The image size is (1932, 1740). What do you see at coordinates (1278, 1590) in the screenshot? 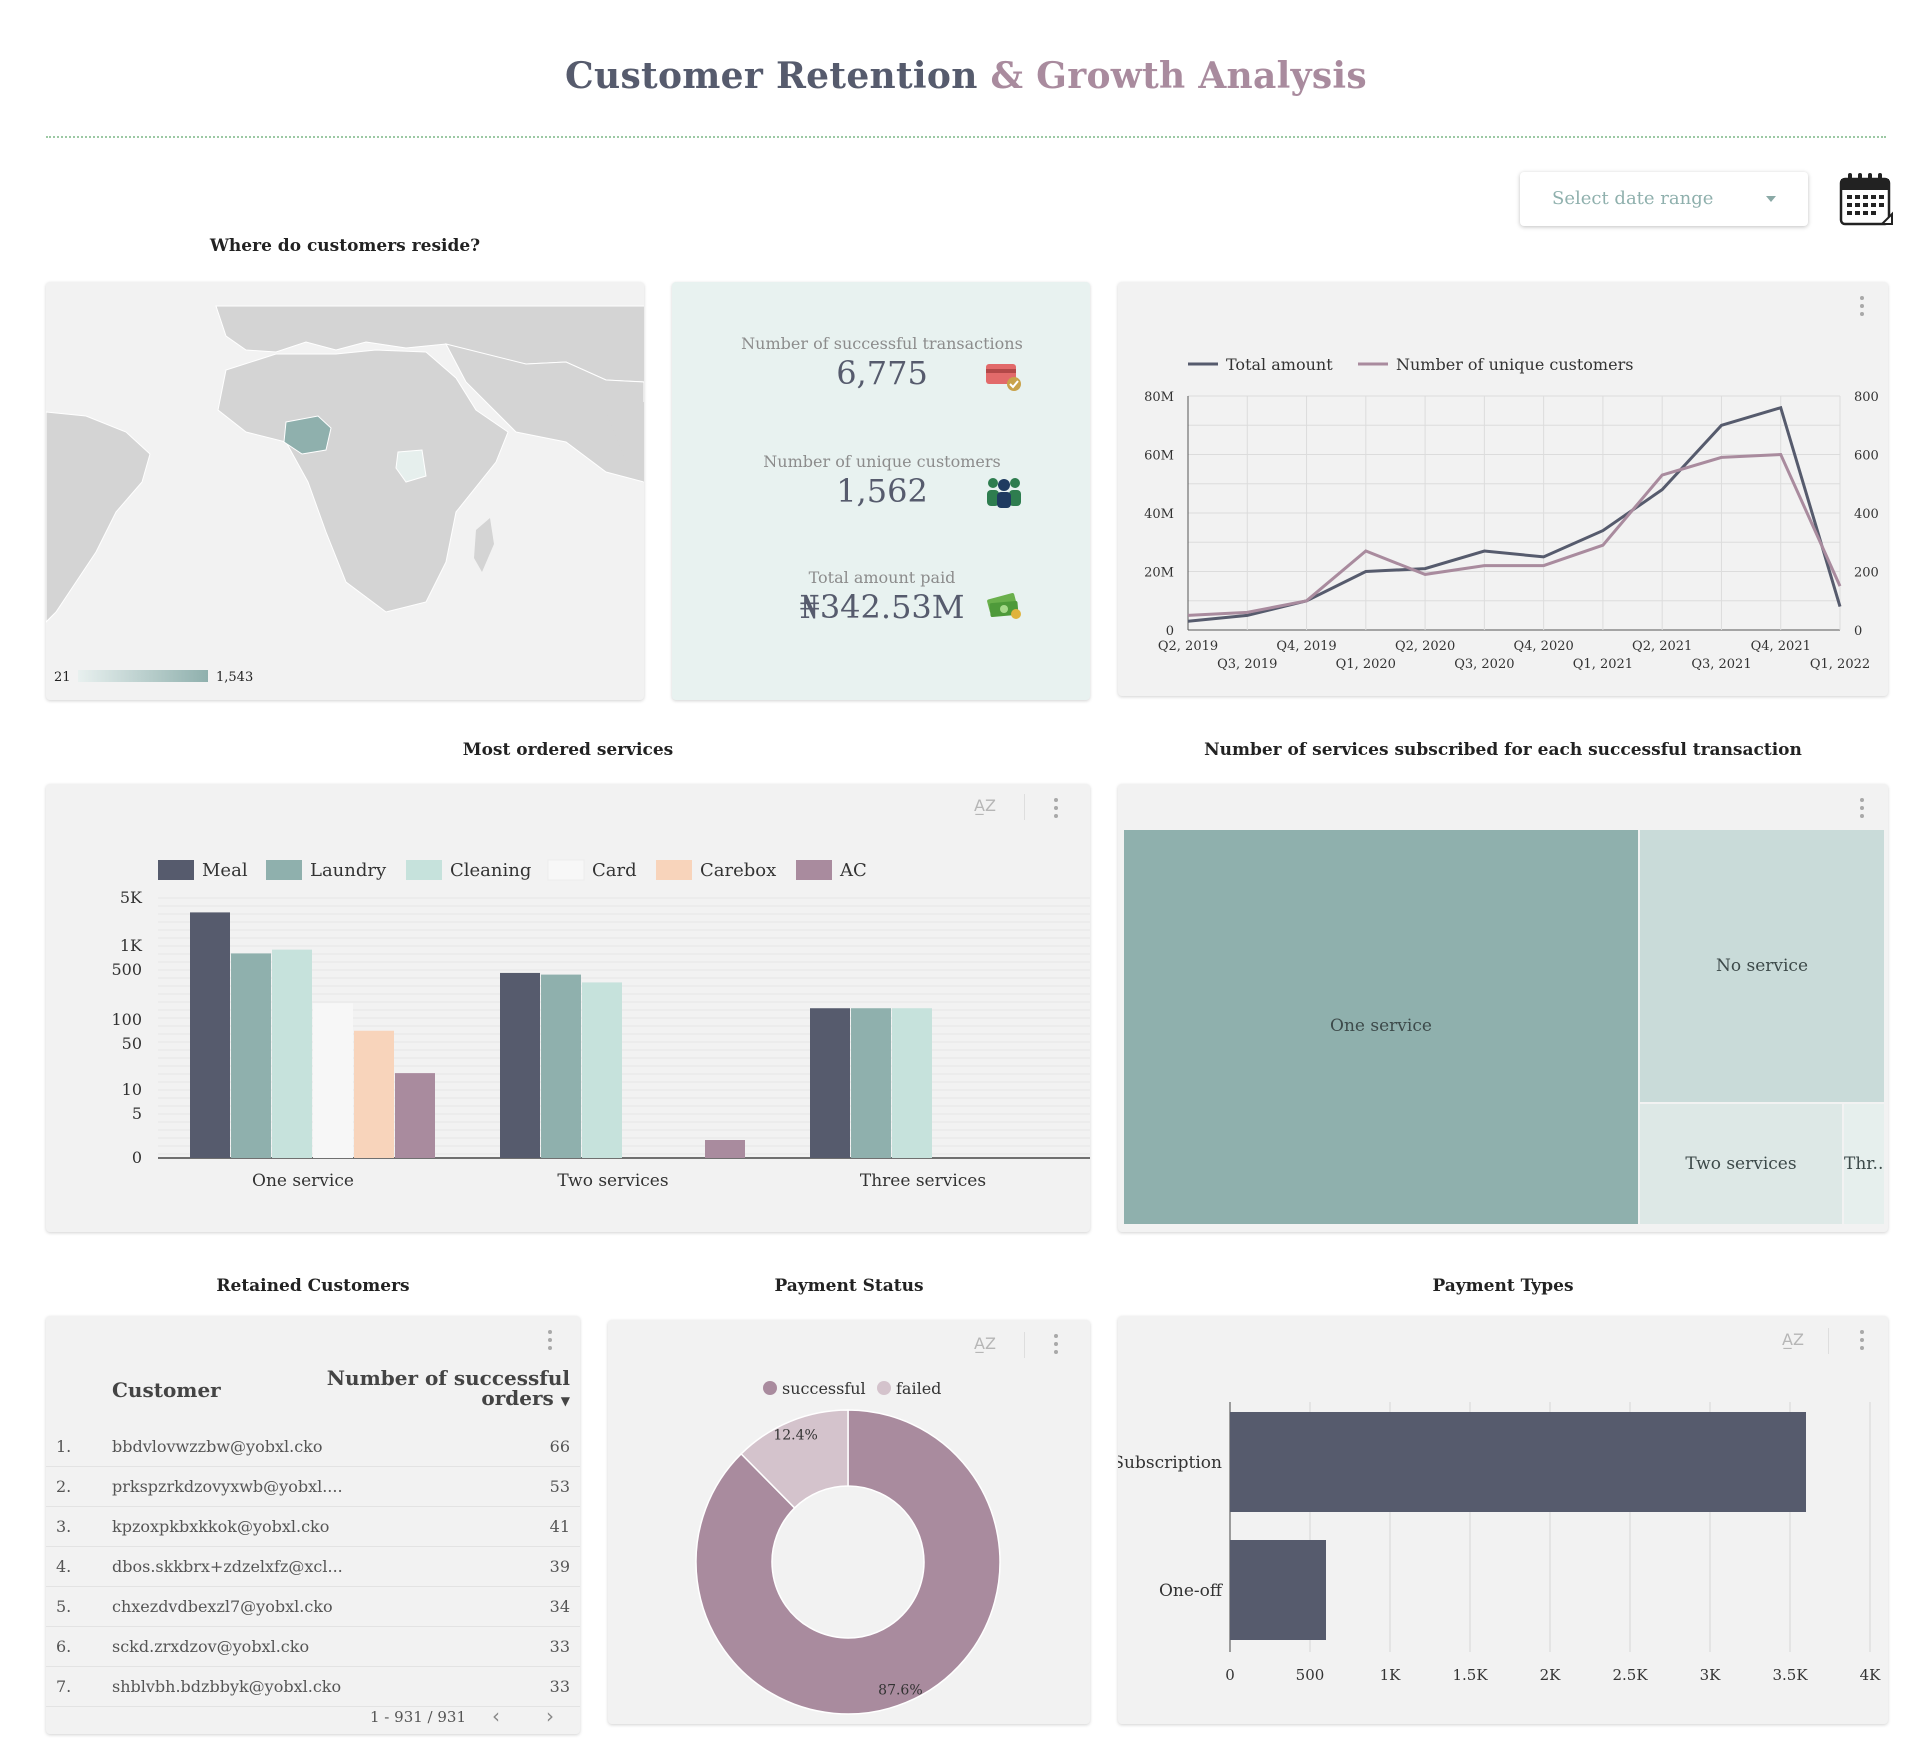
I see `bar-one-off` at bounding box center [1278, 1590].